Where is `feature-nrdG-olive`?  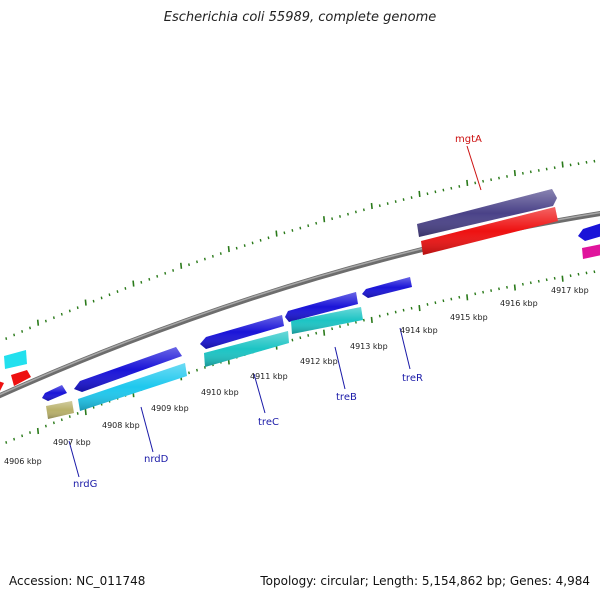
feature-nrdG-olive is located at coordinates (60, 410).